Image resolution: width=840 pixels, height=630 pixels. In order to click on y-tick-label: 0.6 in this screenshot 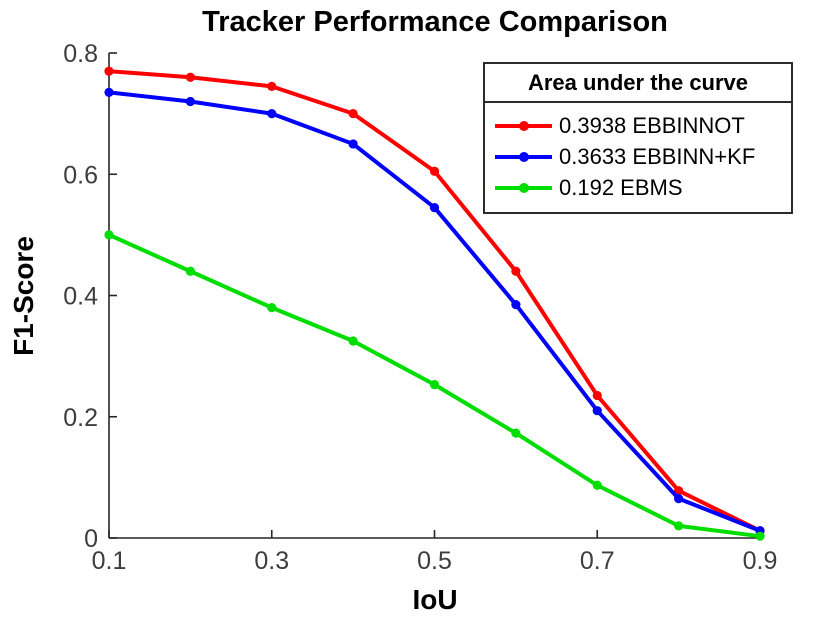, I will do `click(80, 175)`.